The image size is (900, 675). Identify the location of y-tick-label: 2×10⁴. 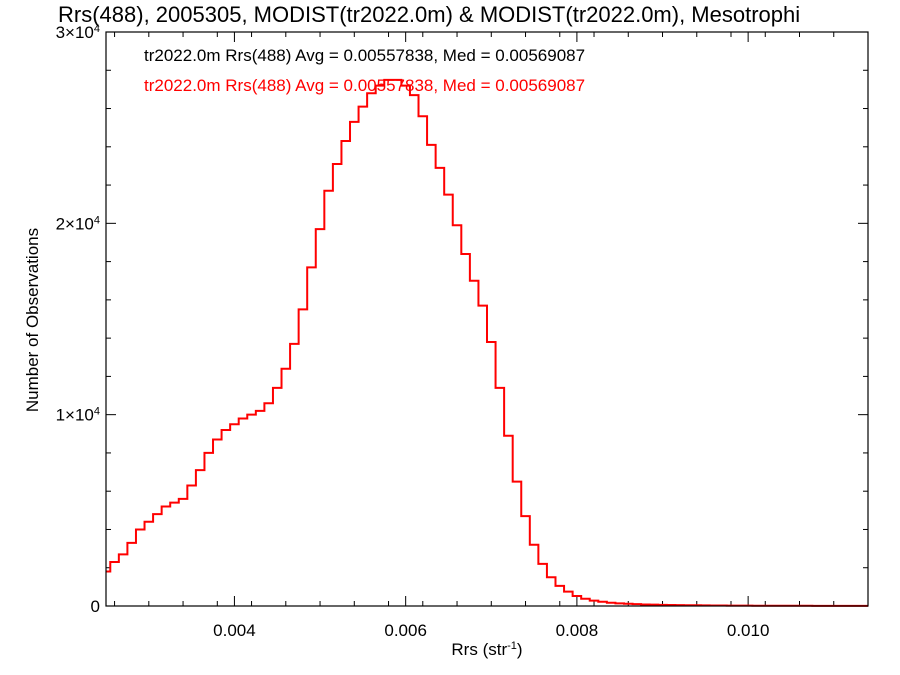
(78, 223).